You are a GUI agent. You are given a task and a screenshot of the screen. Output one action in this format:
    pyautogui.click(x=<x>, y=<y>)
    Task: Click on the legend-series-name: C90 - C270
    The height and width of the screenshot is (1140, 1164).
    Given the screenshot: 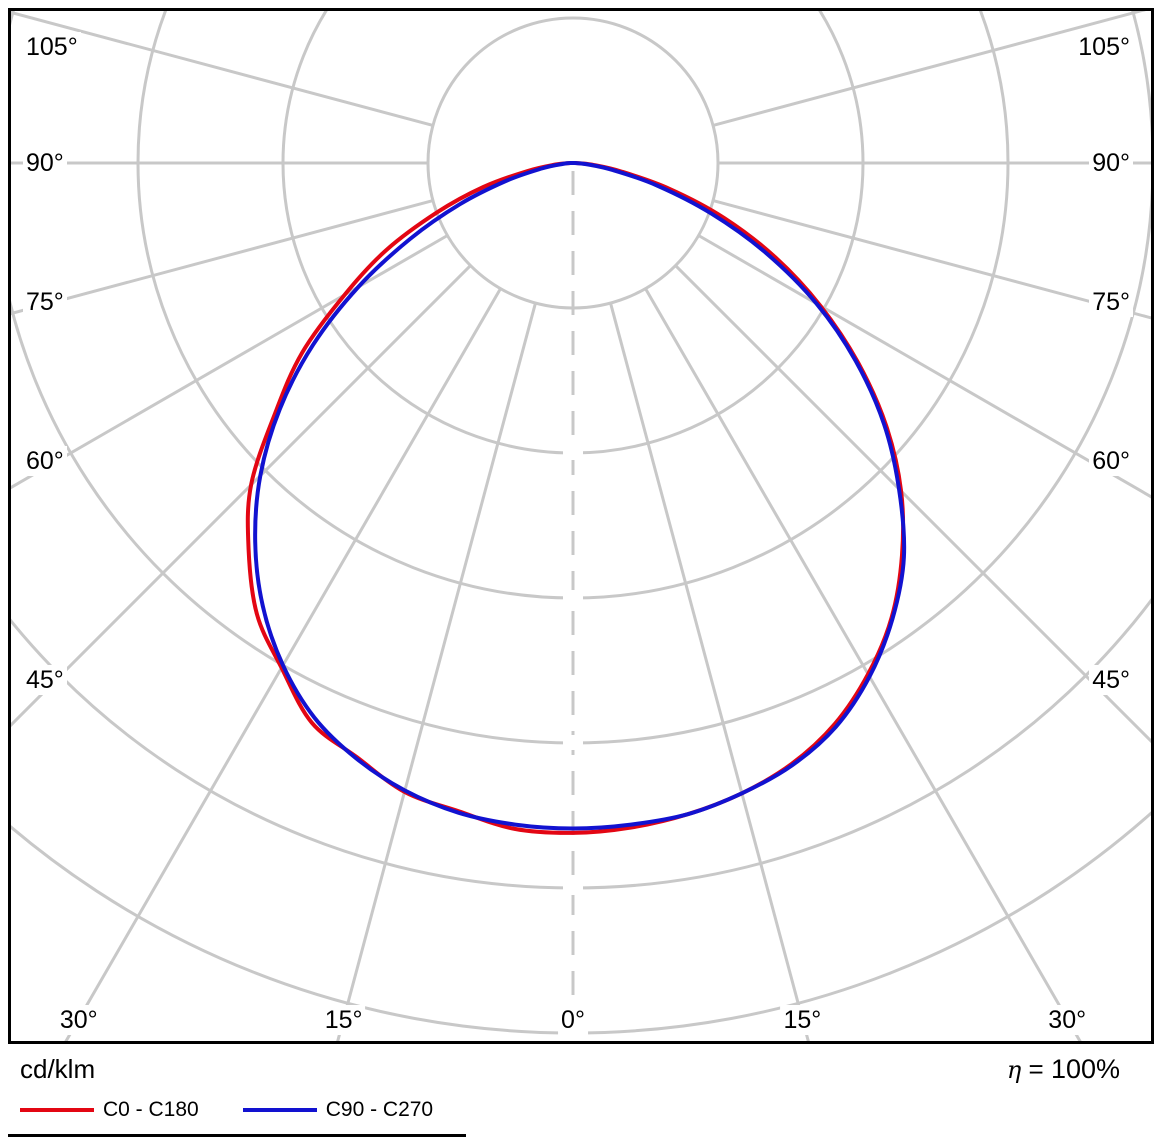 What is the action you would take?
    pyautogui.click(x=379, y=1109)
    